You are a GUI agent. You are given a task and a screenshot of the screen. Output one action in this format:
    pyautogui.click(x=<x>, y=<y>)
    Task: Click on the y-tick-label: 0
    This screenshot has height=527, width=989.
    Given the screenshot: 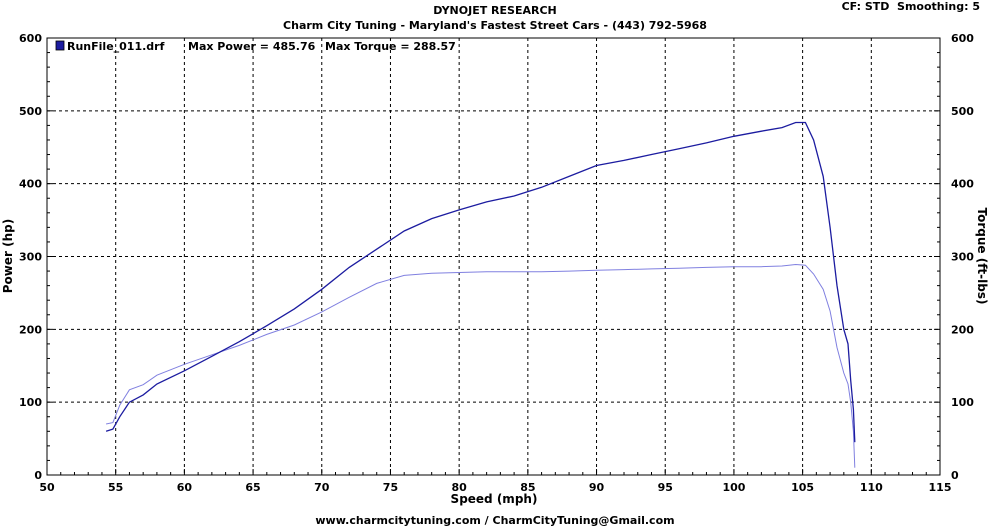 What is the action you would take?
    pyautogui.click(x=38, y=475)
    